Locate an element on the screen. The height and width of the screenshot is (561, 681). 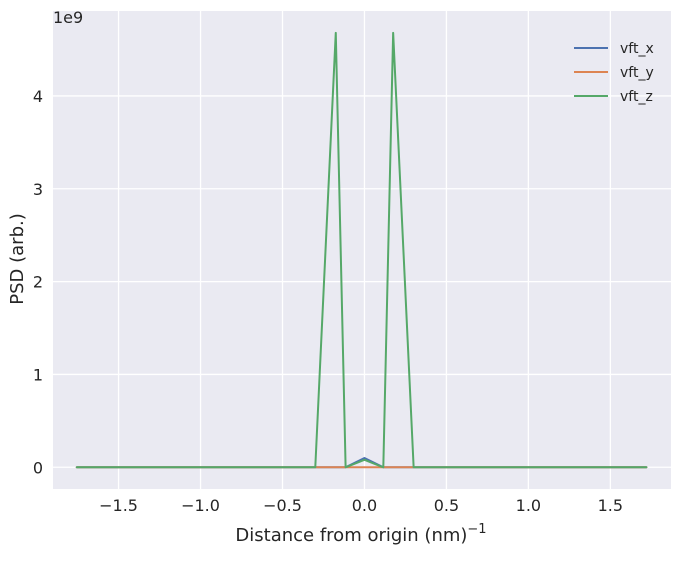
y-axis-label: PSD (arb.) is located at coordinates (17, 259).